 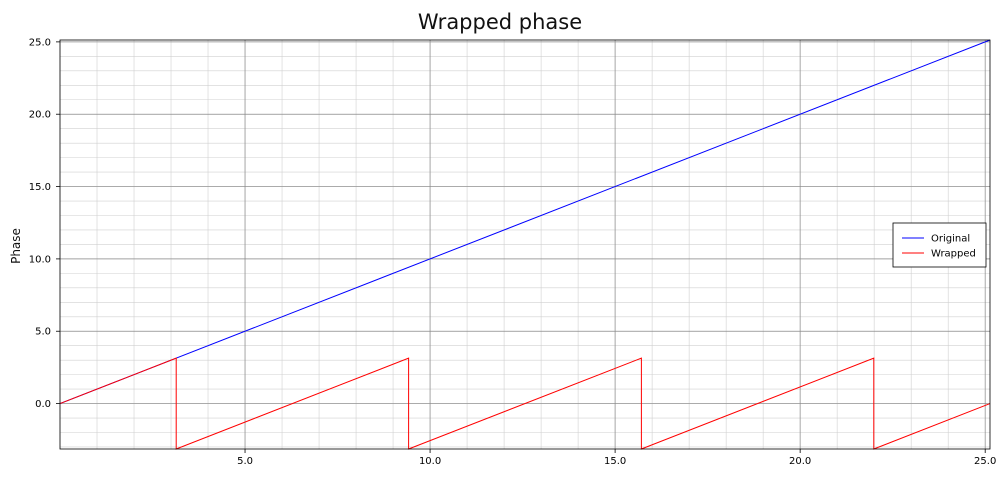 What do you see at coordinates (43, 404) in the screenshot?
I see `y-tick-label: 0.0` at bounding box center [43, 404].